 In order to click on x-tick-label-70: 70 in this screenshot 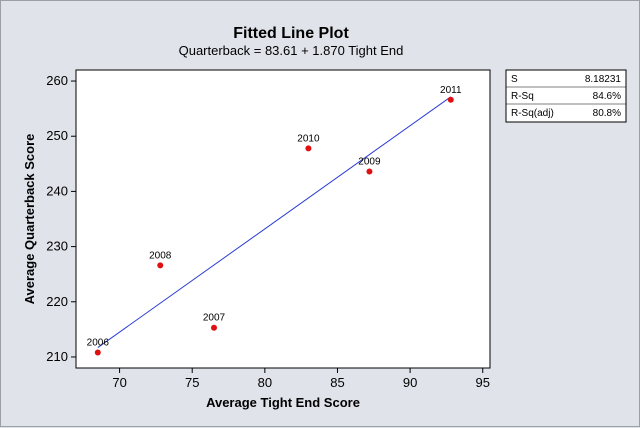, I will do `click(119, 382)`.